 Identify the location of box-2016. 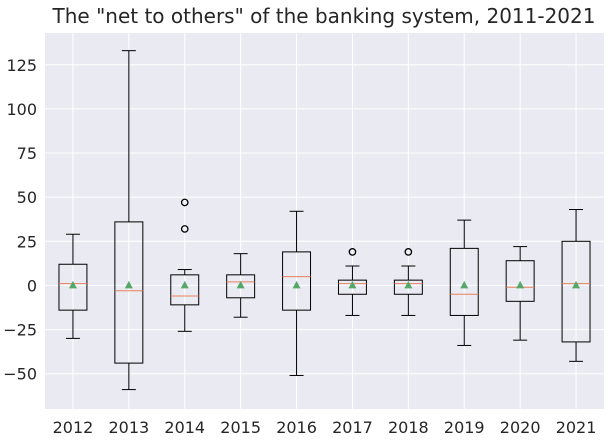
(297, 293).